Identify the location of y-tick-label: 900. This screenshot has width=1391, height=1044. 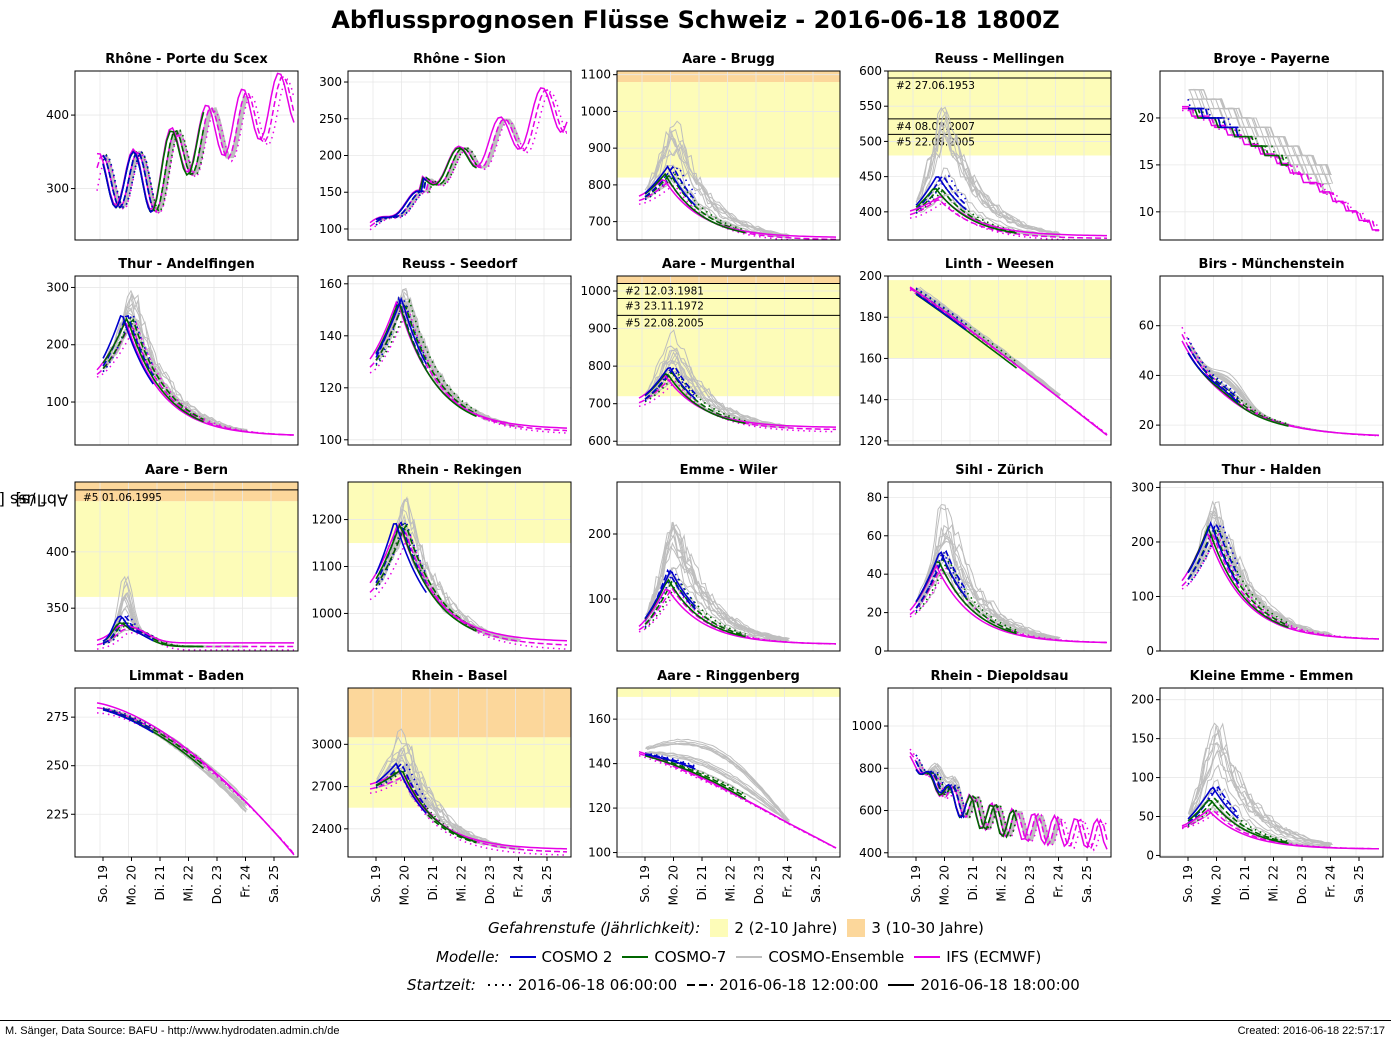
(599, 329).